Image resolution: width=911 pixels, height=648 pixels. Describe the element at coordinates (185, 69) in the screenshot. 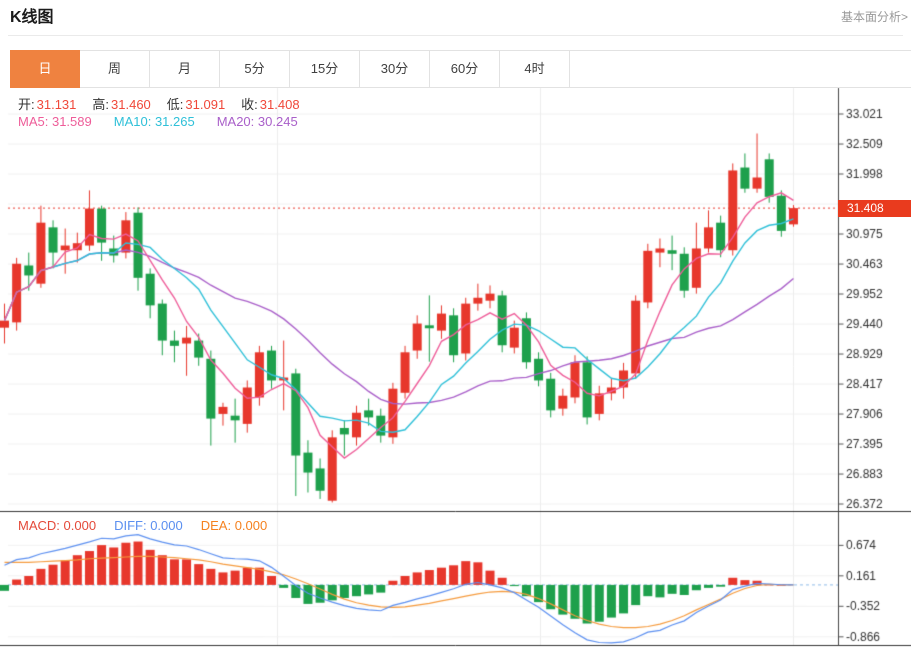

I see `tab-month: 月` at that location.